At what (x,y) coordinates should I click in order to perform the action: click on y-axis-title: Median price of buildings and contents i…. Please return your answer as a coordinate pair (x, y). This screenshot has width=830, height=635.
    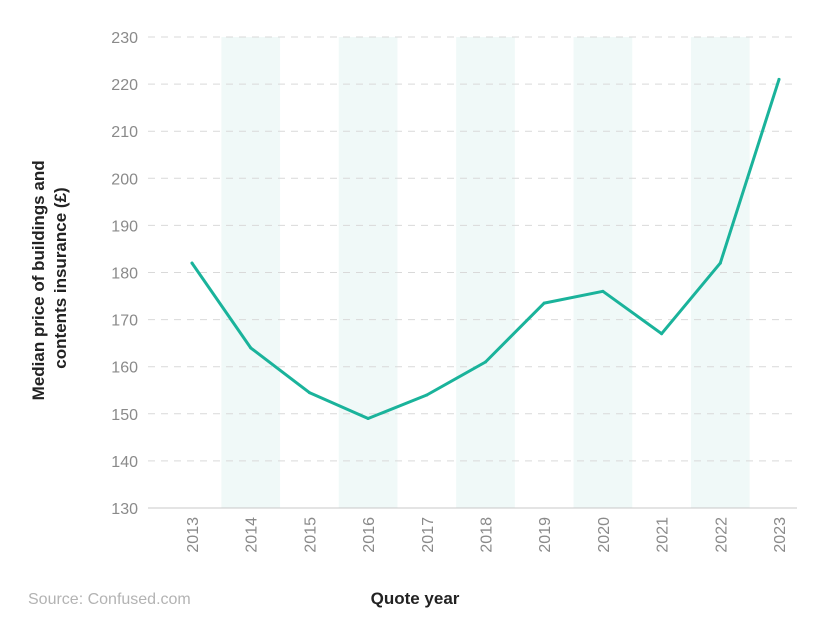
    Looking at the image, I should click on (49, 278).